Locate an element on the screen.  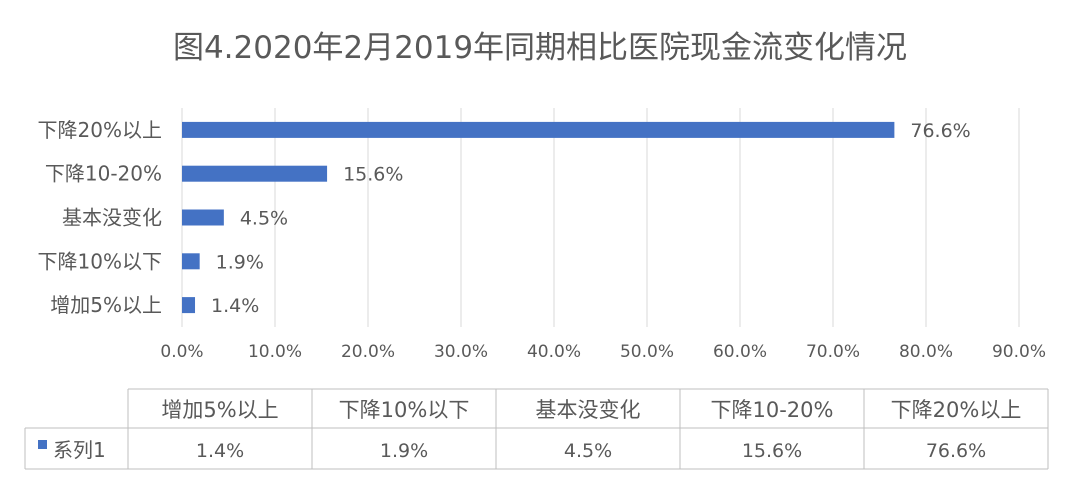
x-tick-label: 60.0% is located at coordinates (740, 352).